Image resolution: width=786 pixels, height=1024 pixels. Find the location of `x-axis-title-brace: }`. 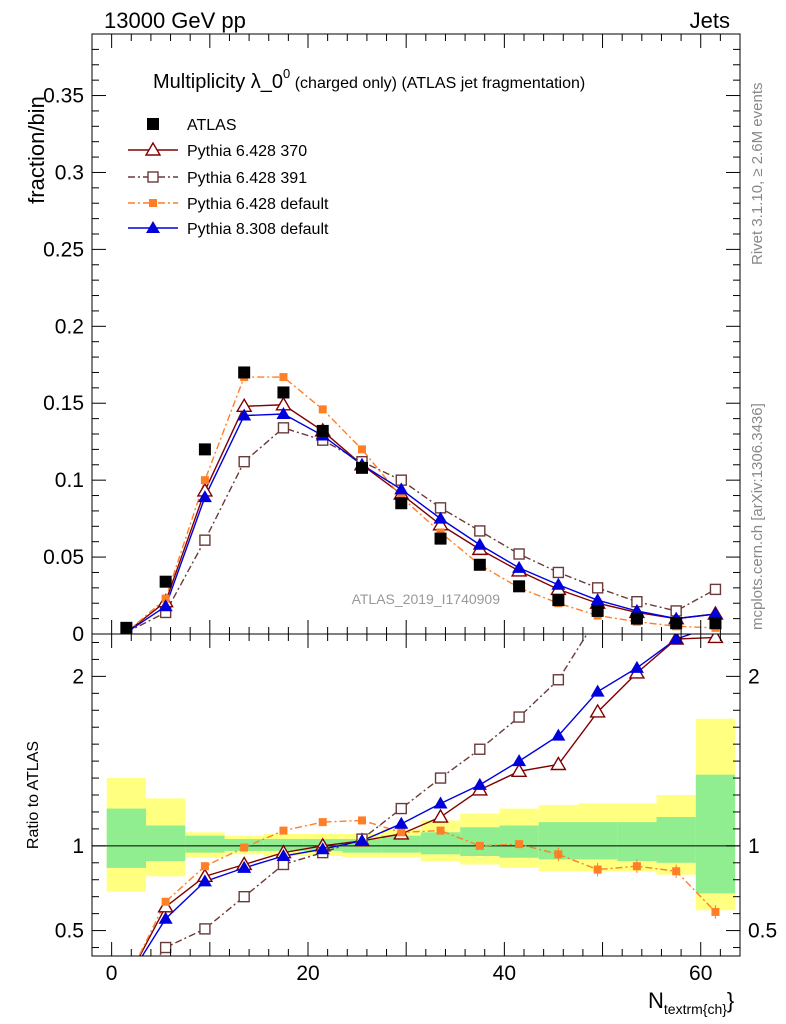

x-axis-title-brace: } is located at coordinates (730, 1000).